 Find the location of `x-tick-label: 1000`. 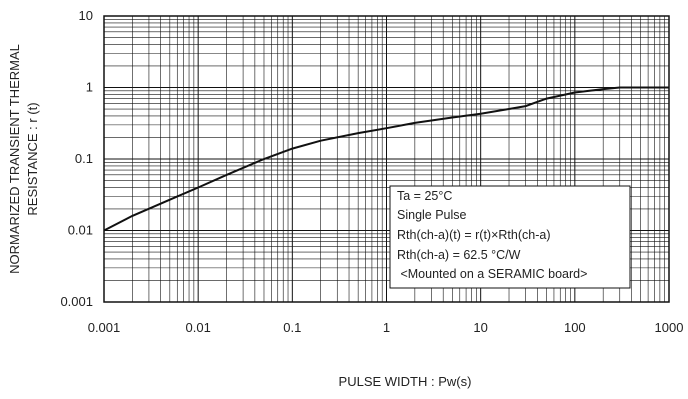

x-tick-label: 1000 is located at coordinates (669, 327).